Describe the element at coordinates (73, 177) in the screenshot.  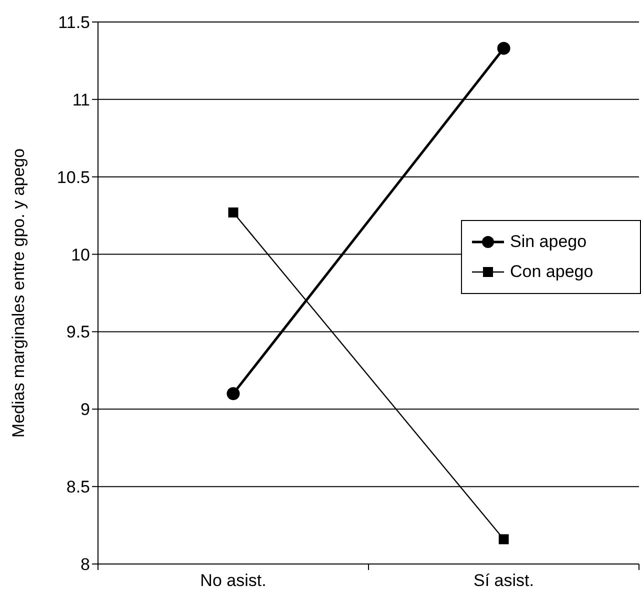
I see `y-tick-label: 10.5` at that location.